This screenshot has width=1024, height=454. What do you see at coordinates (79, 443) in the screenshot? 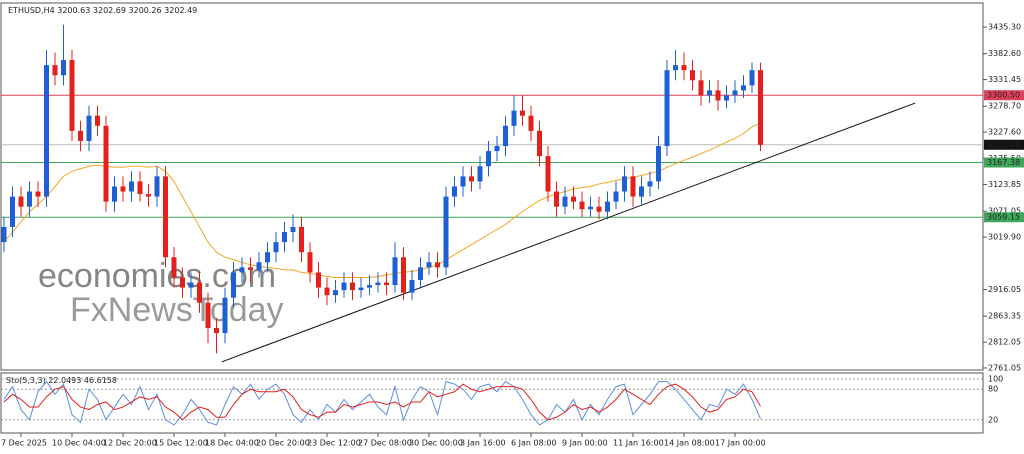
I see `x-tick-label: 10 Dec 04:00` at bounding box center [79, 443].